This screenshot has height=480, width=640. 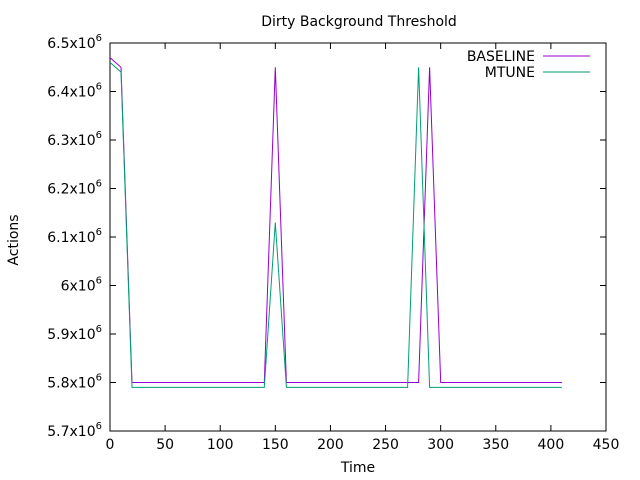 I want to click on y-tick-label: 6.1x10⁶, so click(x=74, y=236).